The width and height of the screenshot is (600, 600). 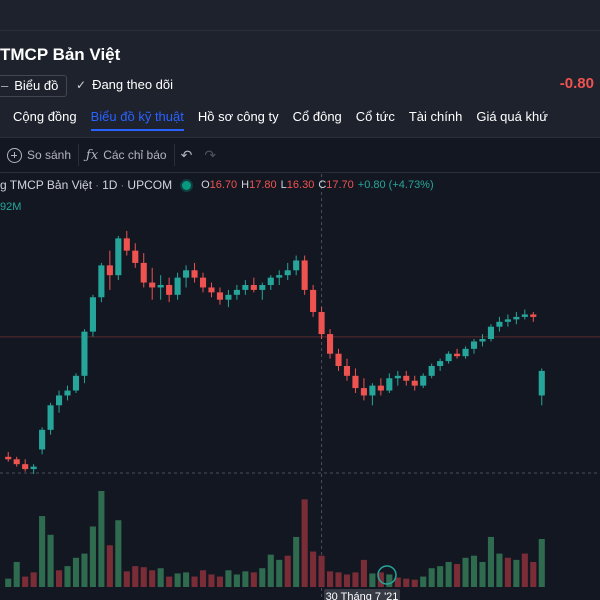 What do you see at coordinates (317, 116) in the screenshot?
I see `tab-shareholders: Cổ đông` at bounding box center [317, 116].